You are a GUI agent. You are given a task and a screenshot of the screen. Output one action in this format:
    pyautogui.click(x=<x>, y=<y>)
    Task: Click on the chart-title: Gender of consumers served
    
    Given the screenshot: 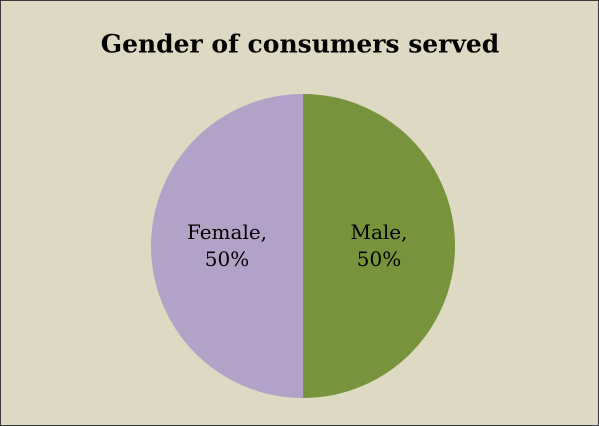 What is the action you would take?
    pyautogui.click(x=300, y=44)
    